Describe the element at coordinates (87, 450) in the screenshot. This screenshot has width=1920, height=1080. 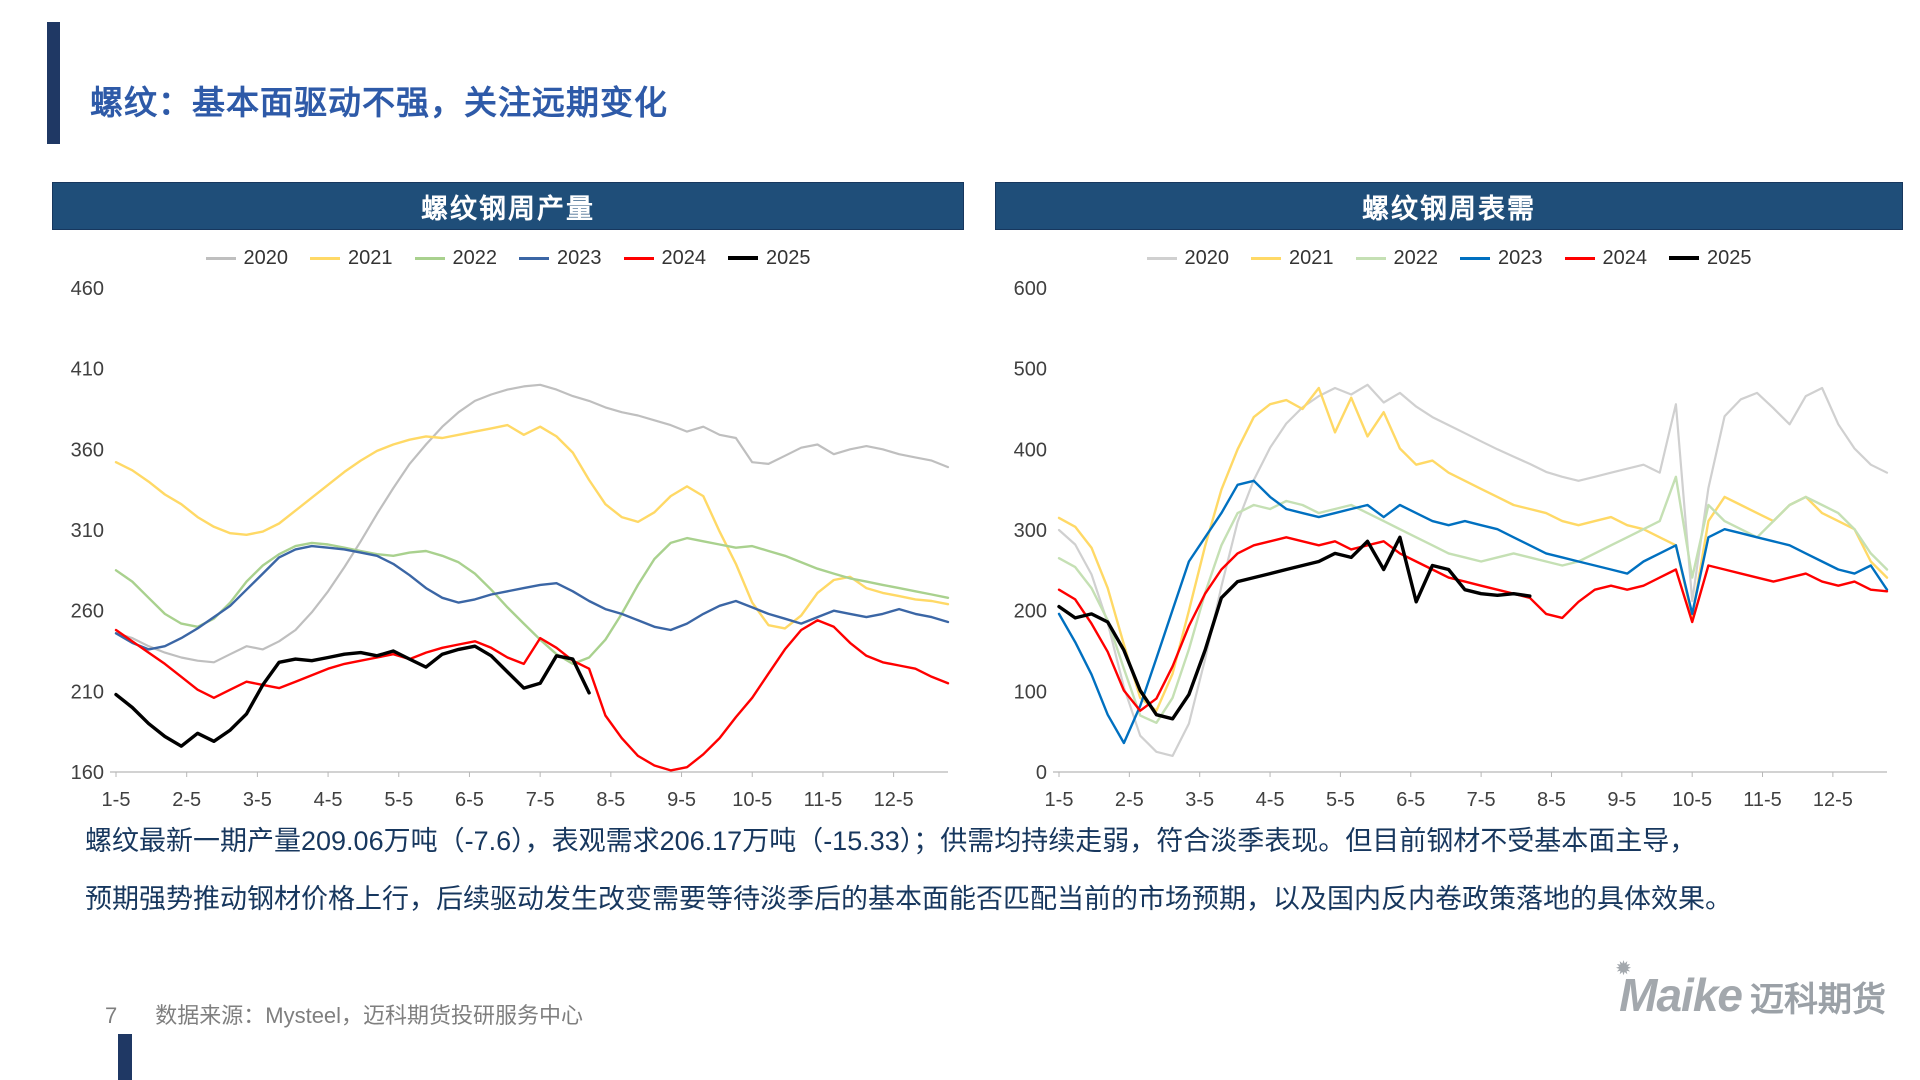
I see `y-tick-label: 360` at that location.